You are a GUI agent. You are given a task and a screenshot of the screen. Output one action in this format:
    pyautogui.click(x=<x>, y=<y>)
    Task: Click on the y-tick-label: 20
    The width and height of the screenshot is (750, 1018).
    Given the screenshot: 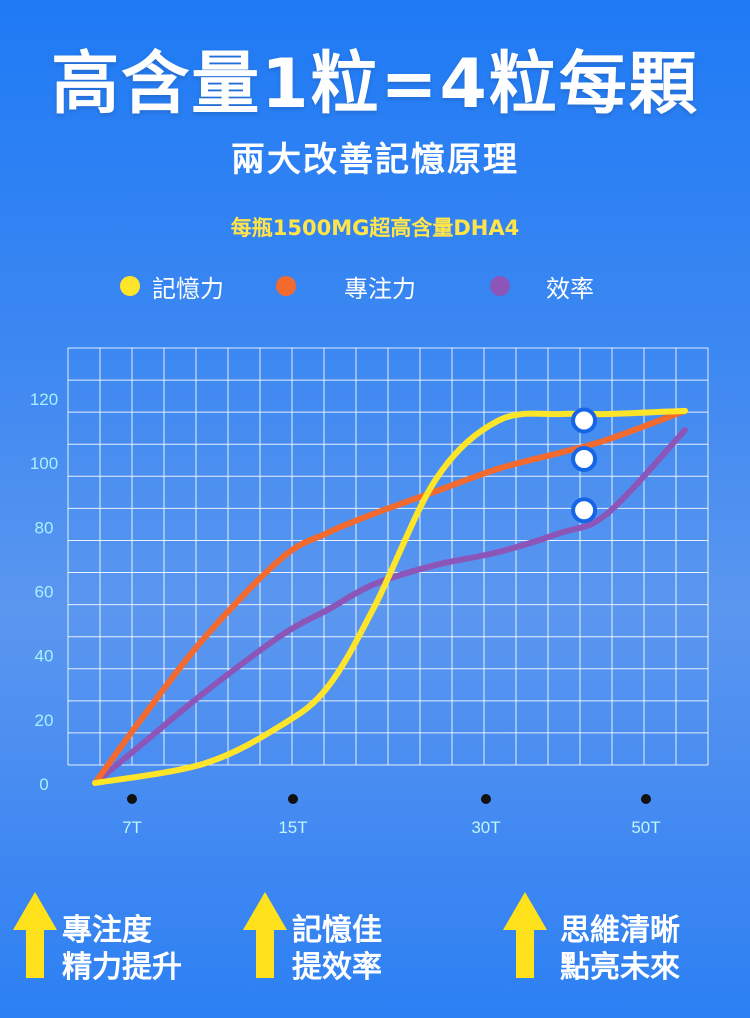 What is the action you would take?
    pyautogui.click(x=44, y=720)
    